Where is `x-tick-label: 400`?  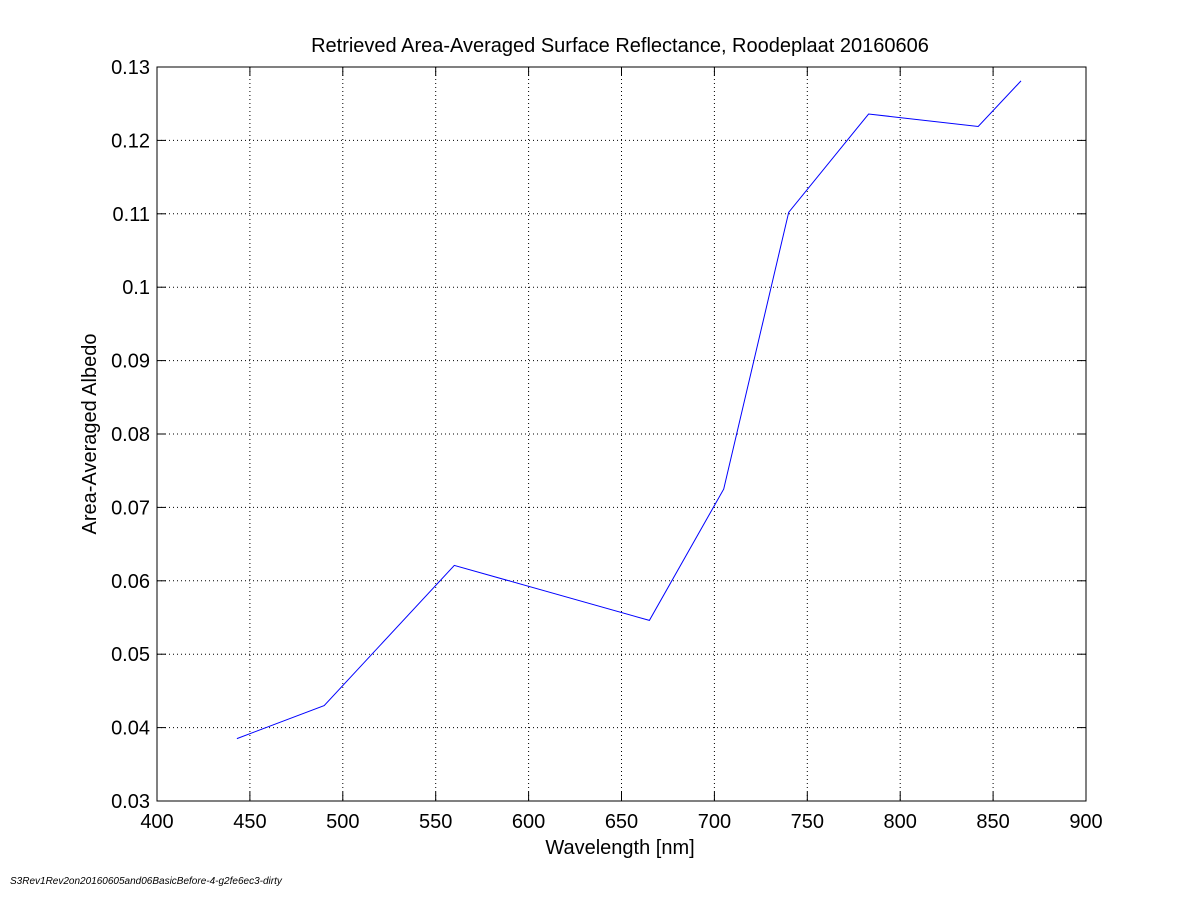
x-tick-label: 400 is located at coordinates (156, 822).